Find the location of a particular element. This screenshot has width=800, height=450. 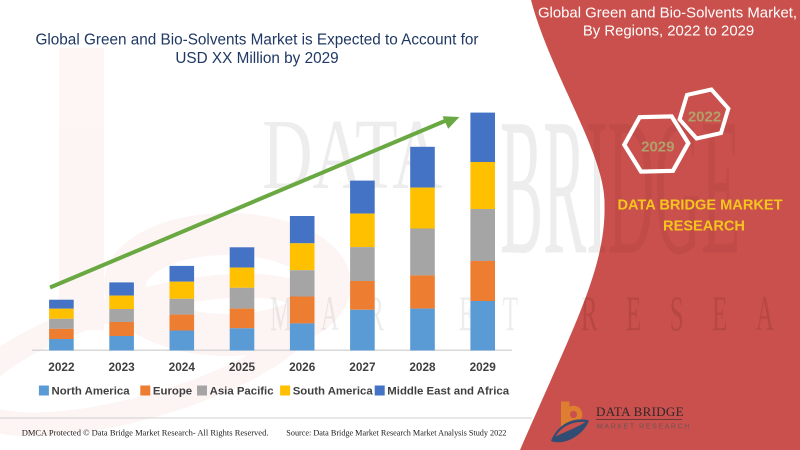

svg-text: By Regions, 2022 to 2029 is located at coordinates (668, 32).